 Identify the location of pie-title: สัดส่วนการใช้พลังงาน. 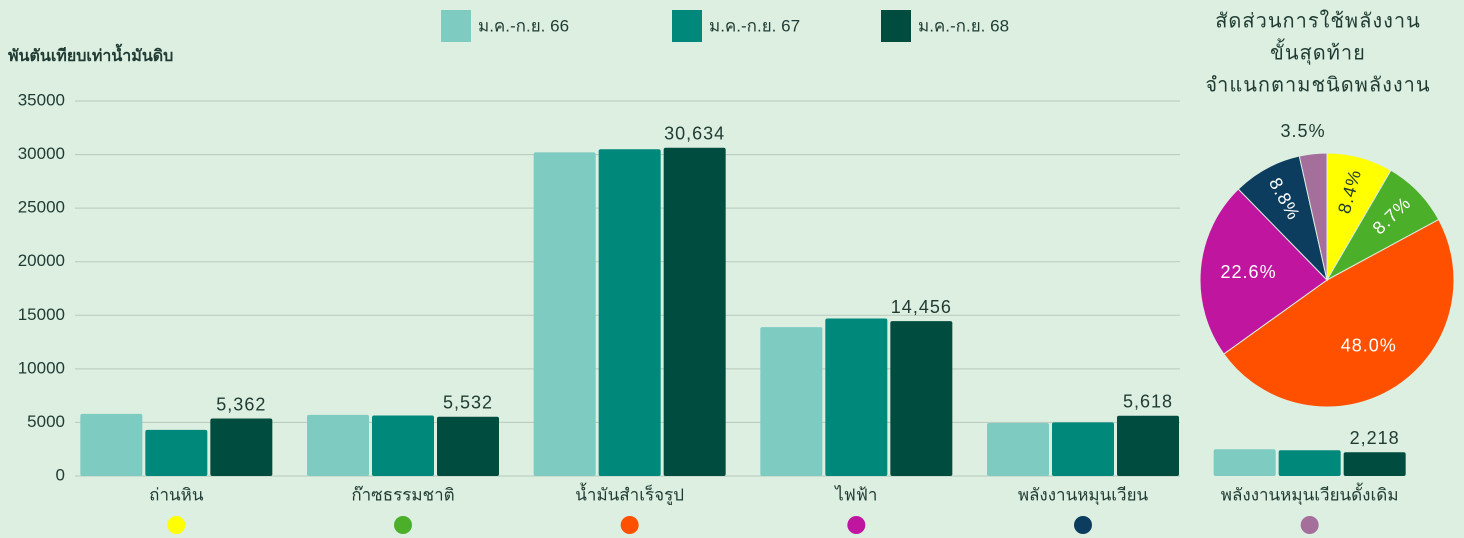
(1318, 20).